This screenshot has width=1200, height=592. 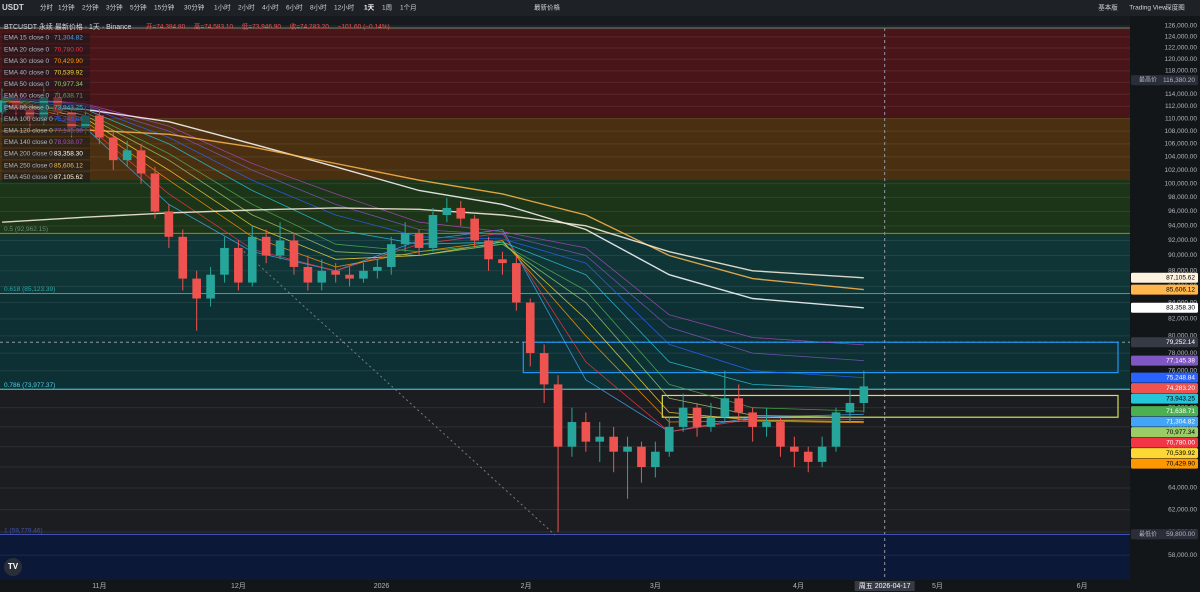 I want to click on interval-button: 3分钟, so click(x=114, y=7).